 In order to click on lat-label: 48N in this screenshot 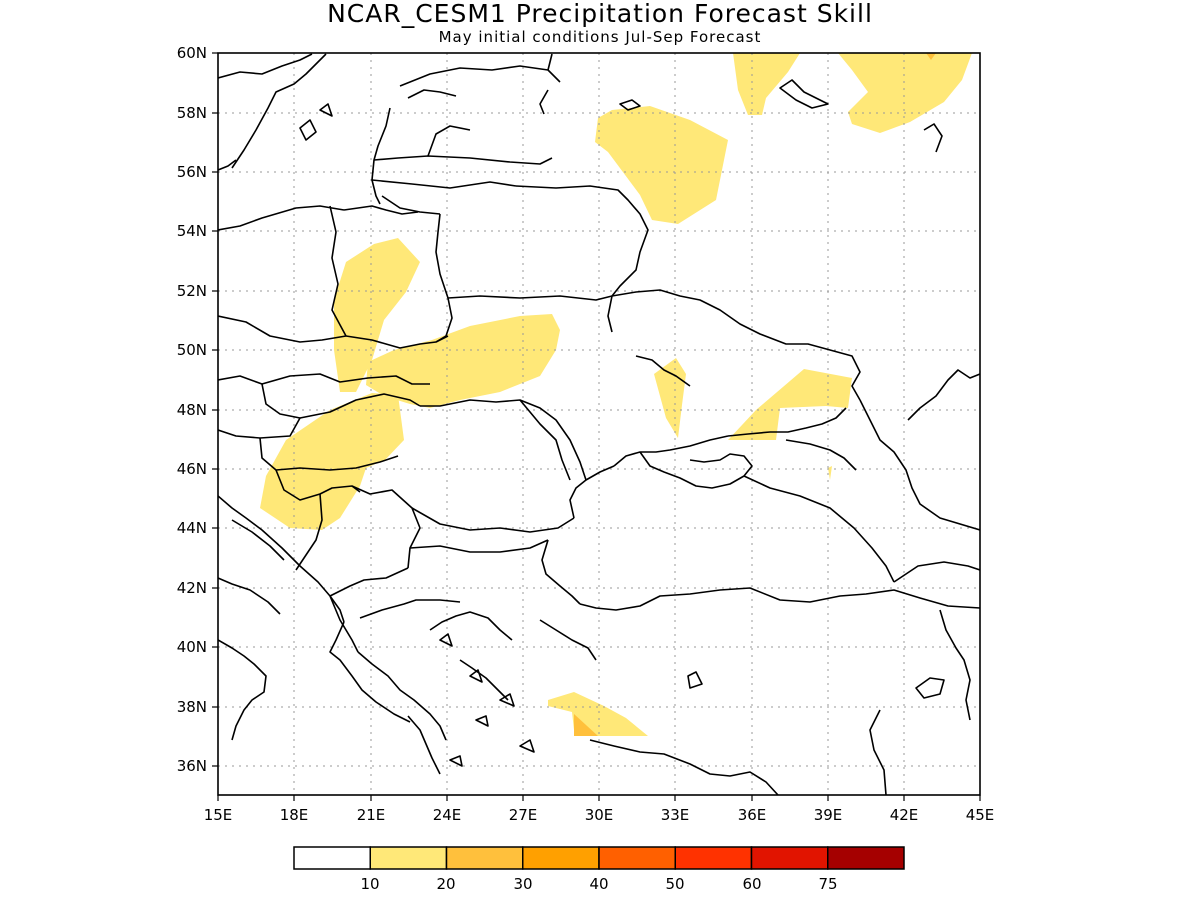, I will do `click(192, 410)`.